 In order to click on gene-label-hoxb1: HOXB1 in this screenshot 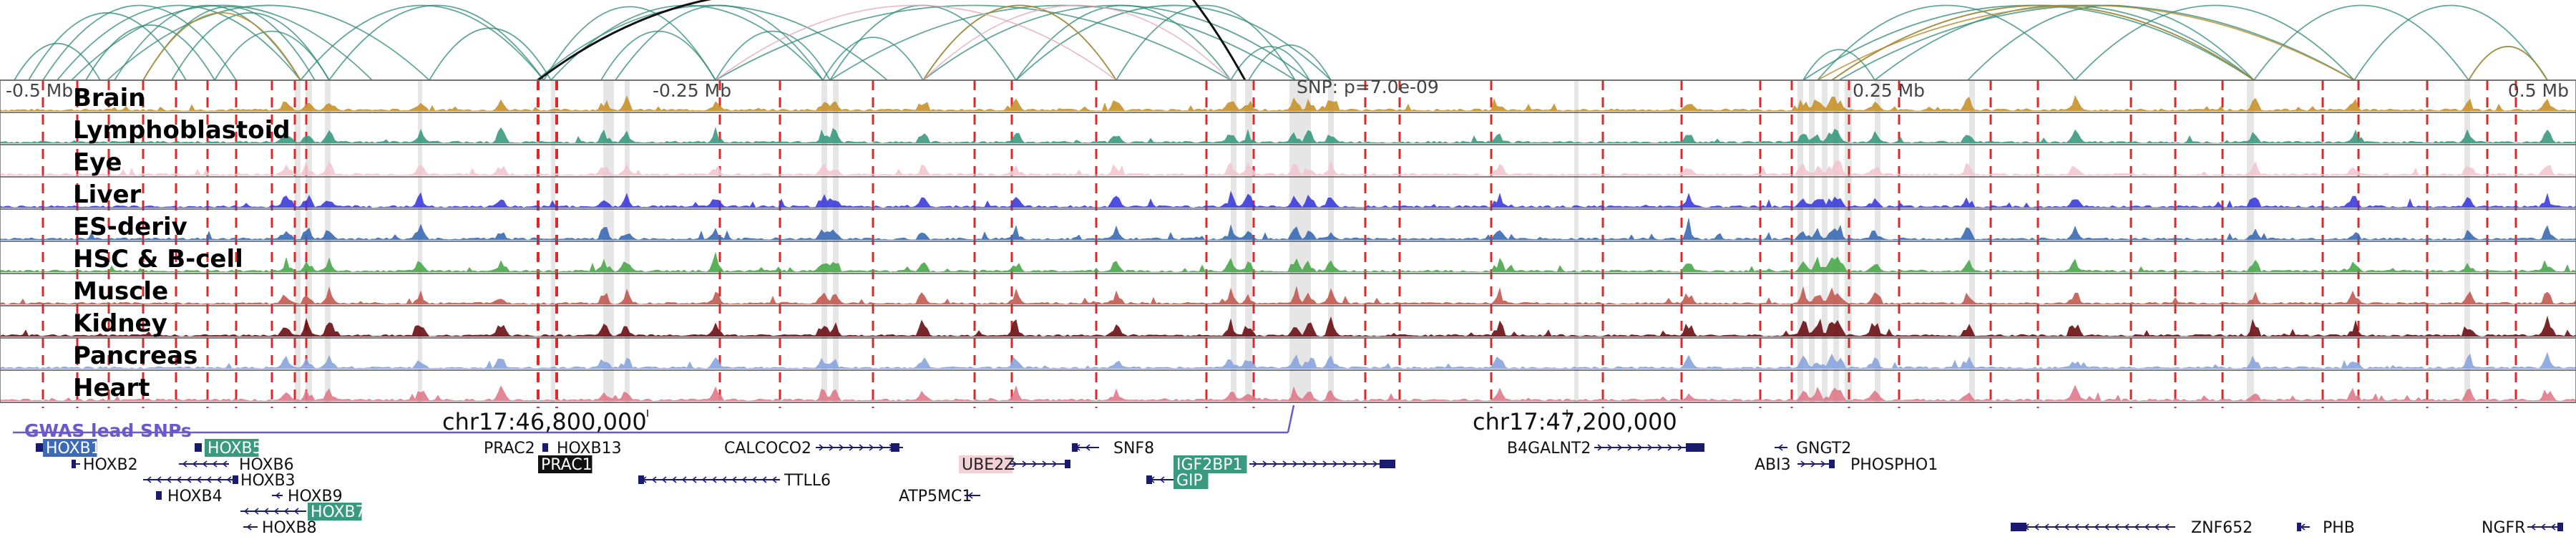, I will do `click(73, 449)`.